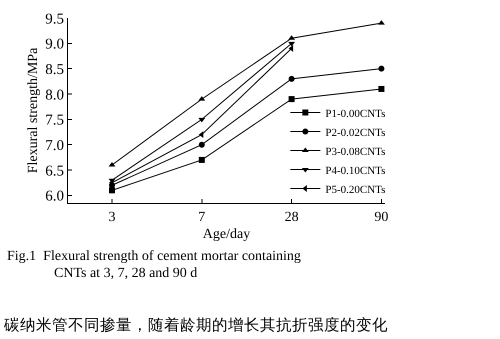 This screenshot has width=500, height=339. I want to click on x-tick-label: 3, so click(112, 217).